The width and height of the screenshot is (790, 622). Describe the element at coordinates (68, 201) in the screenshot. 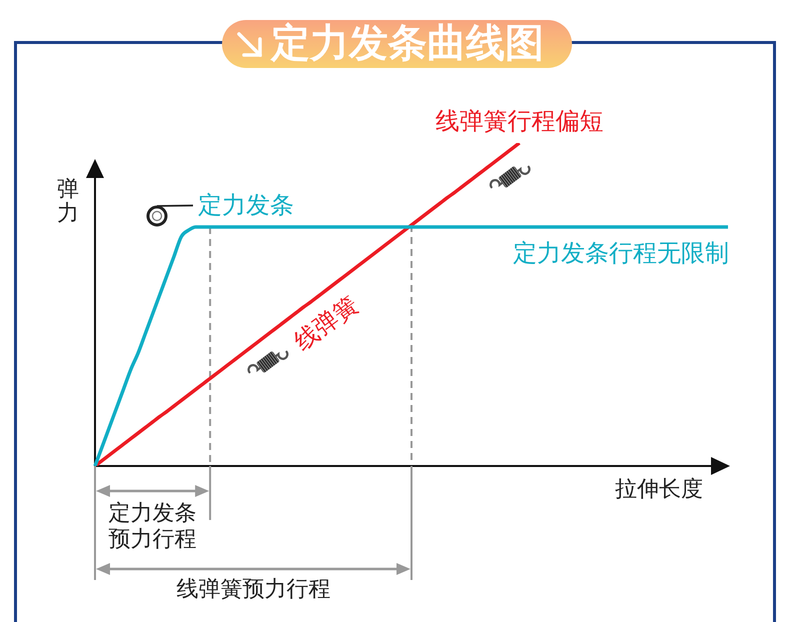

I see `y-axis-title: 弹力` at that location.